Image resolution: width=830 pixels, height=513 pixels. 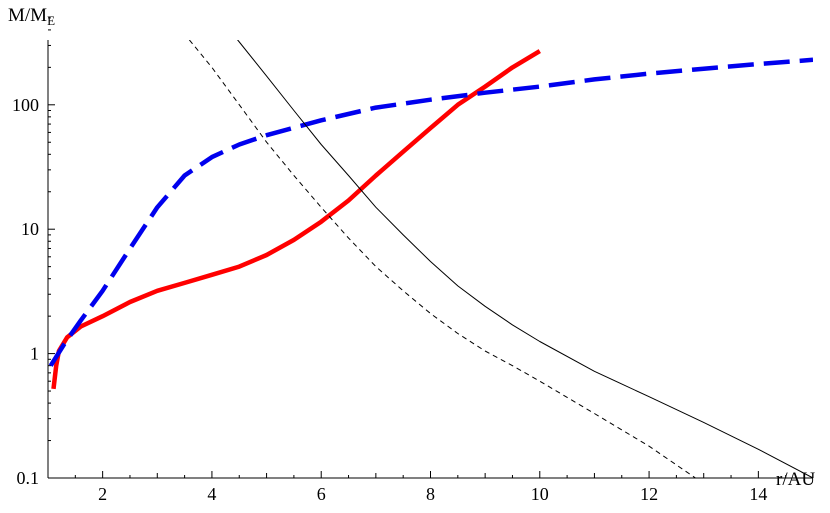 I want to click on x-axis-label: r/AU, so click(x=795, y=479).